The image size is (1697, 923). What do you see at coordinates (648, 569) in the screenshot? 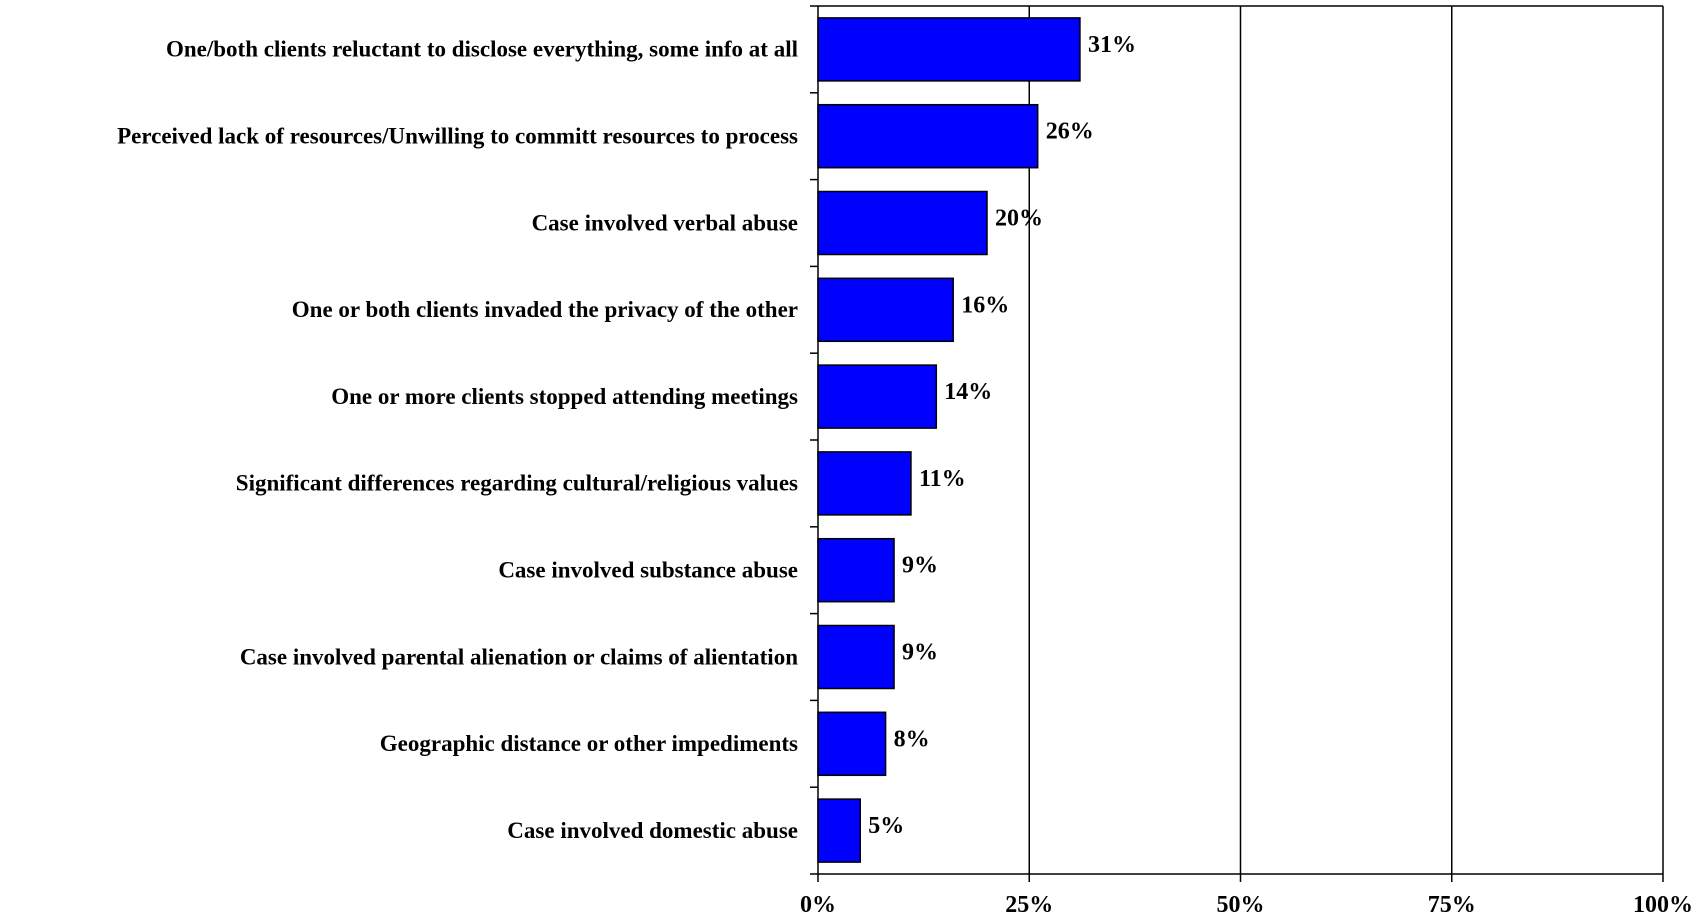
I see `category-label-7: Case involved substance abuse` at bounding box center [648, 569].